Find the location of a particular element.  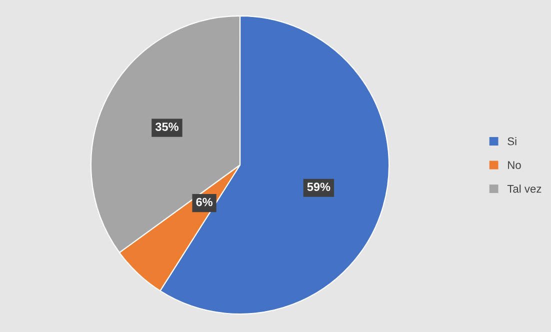

data-label: 6% is located at coordinates (204, 202).